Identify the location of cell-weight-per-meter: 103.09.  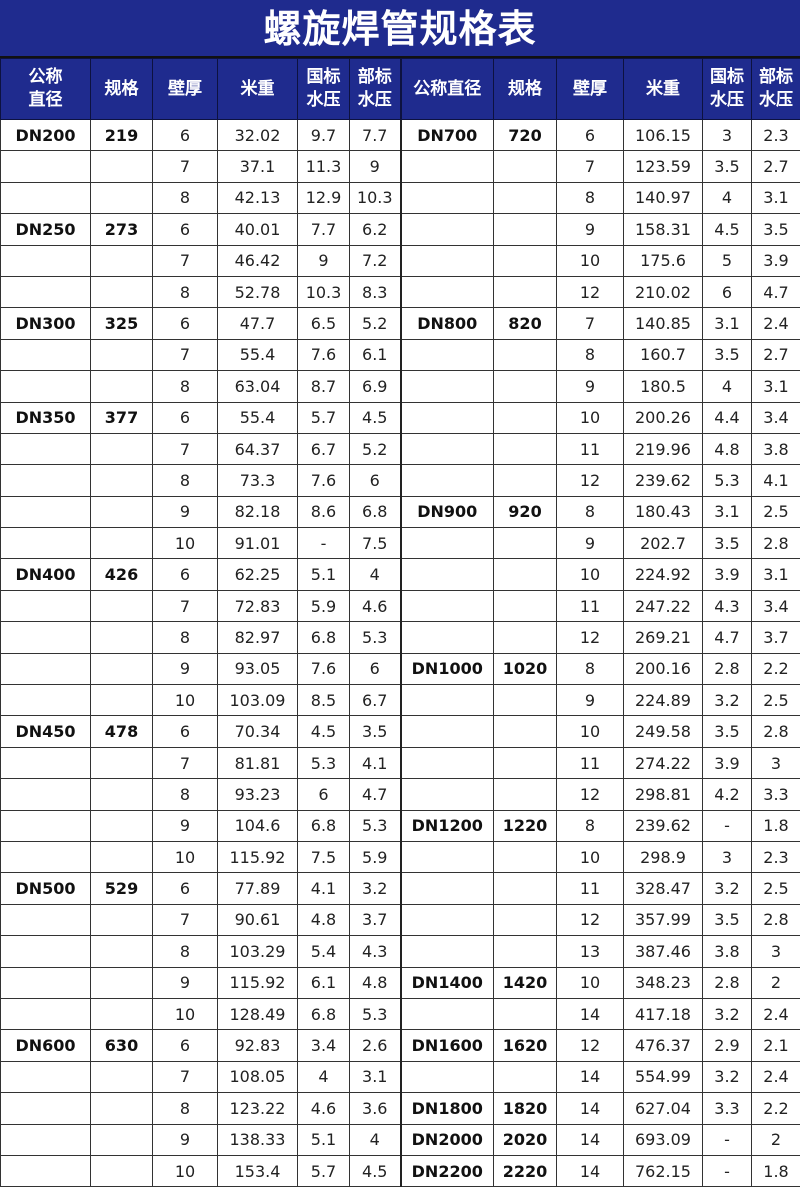
(258, 700).